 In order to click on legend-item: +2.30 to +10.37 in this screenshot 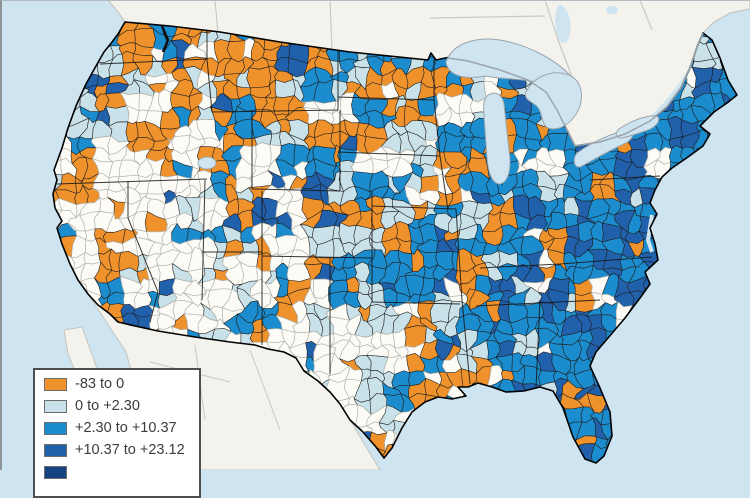, I will do `click(117, 428)`.